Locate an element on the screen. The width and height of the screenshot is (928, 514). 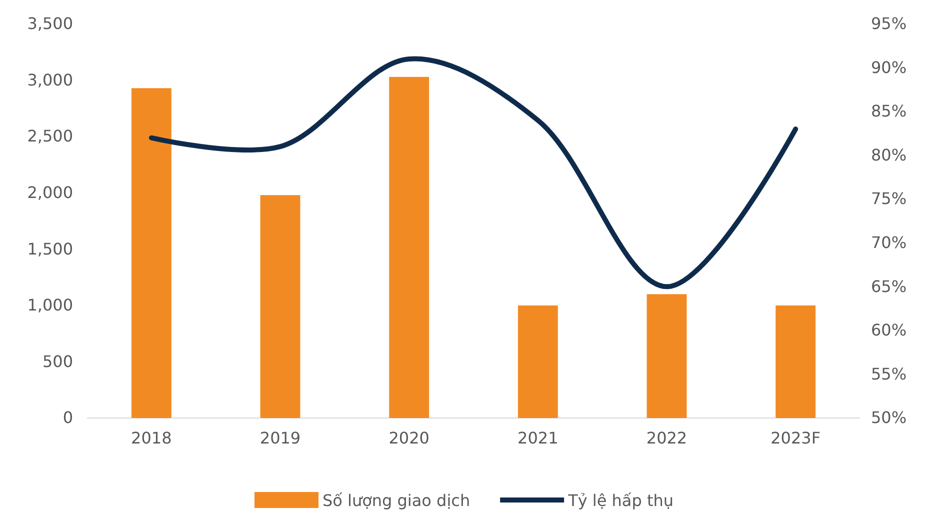
y2-tick-label: 60% is located at coordinates (889, 330).